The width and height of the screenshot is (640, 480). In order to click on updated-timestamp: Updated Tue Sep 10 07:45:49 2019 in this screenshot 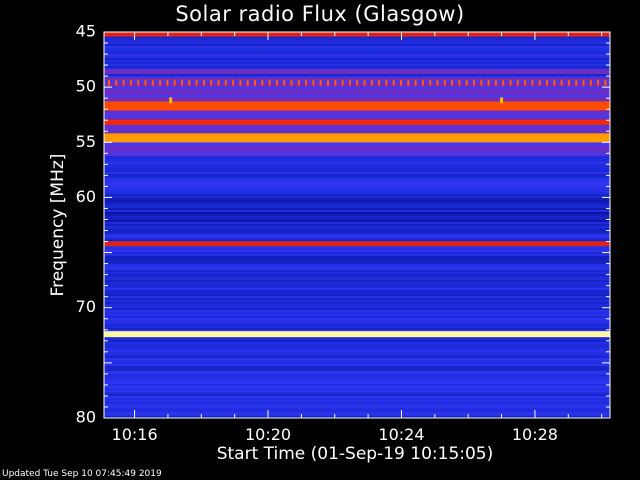, I will do `click(82, 474)`.